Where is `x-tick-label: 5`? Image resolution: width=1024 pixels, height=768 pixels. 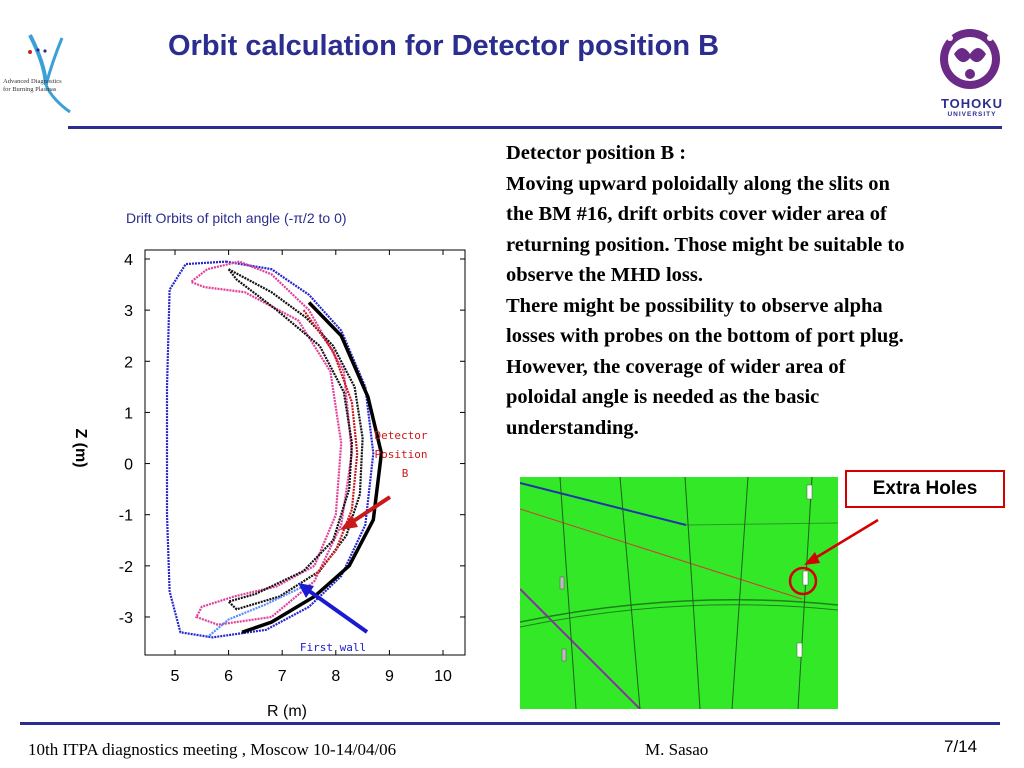 x-tick-label: 5 is located at coordinates (175, 676).